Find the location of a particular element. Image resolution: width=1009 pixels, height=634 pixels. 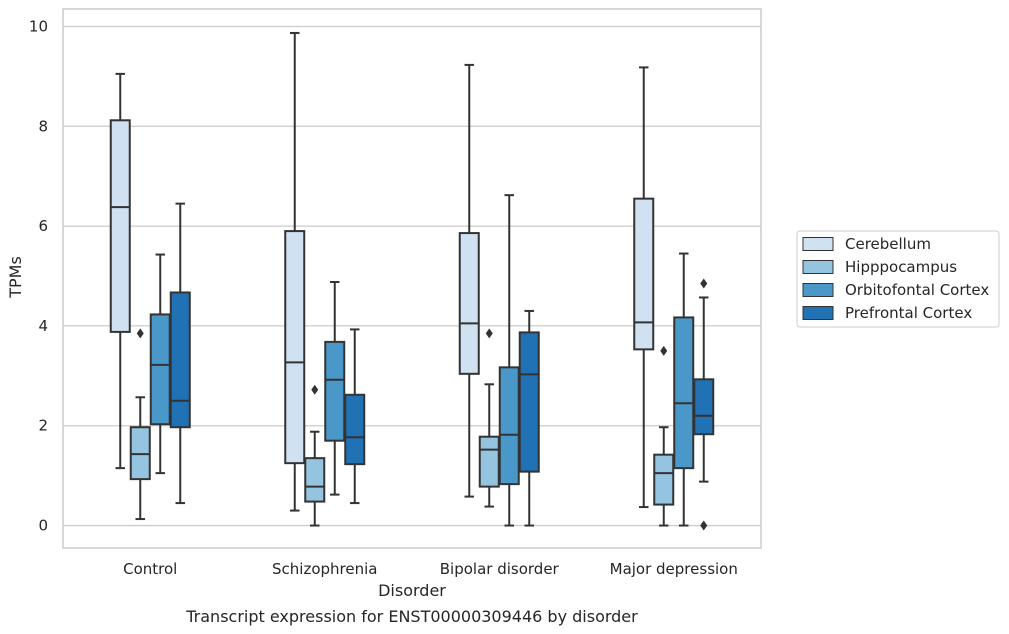

legend-label: Prefrontal Cortex is located at coordinates (908, 313).